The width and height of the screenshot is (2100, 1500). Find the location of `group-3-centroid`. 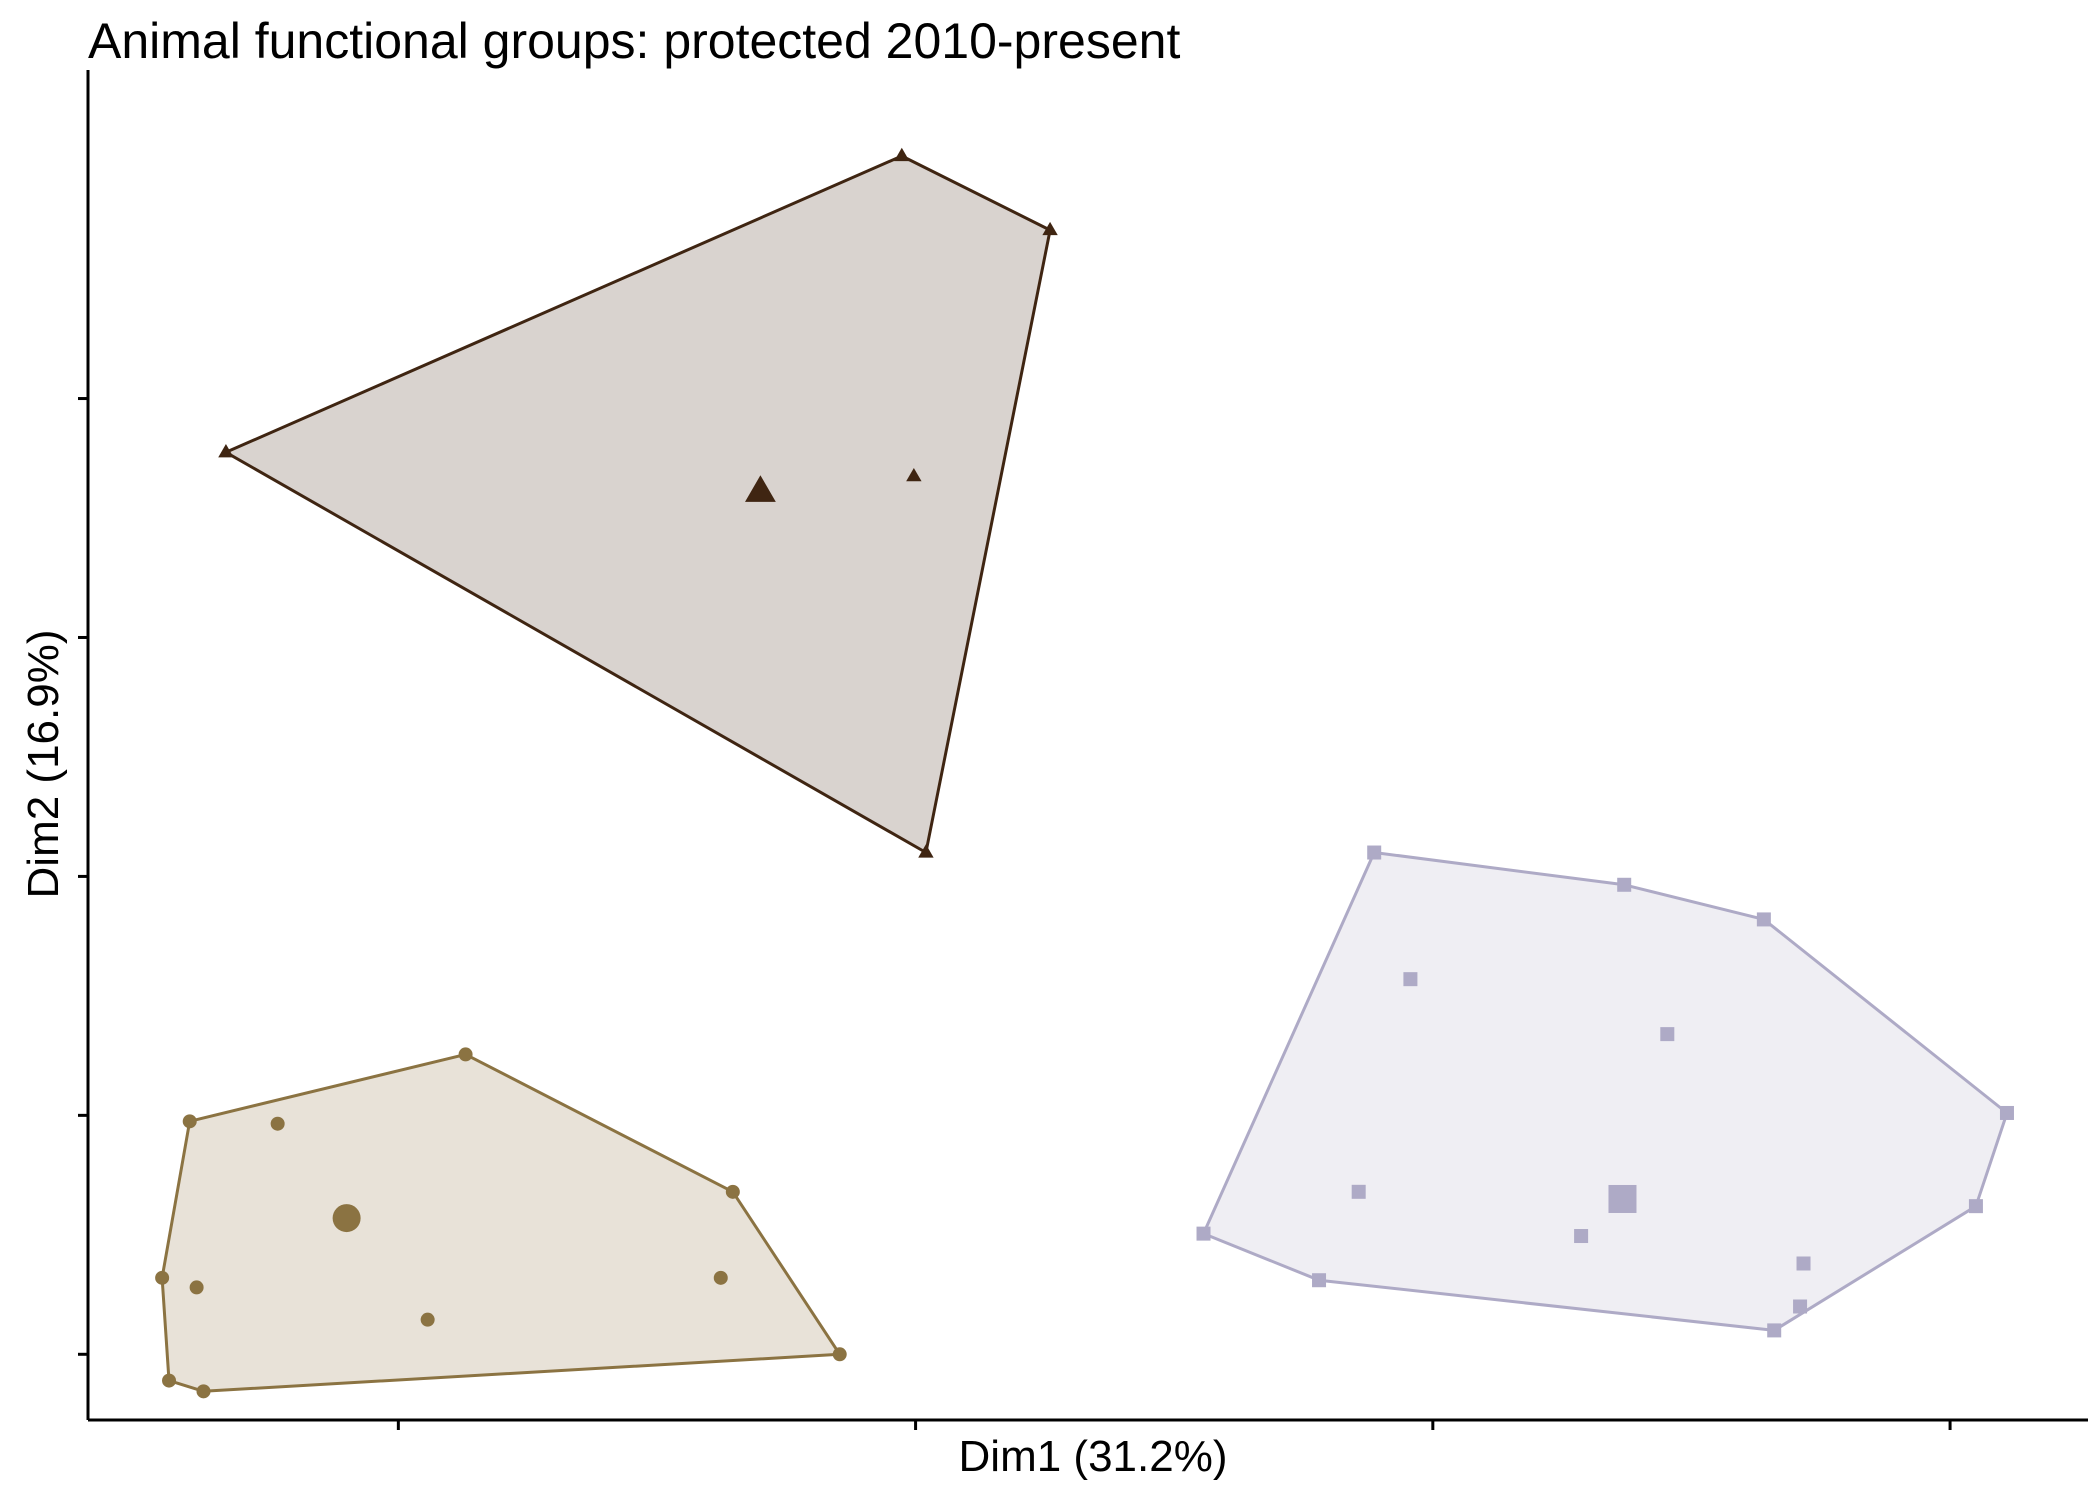

group-3-centroid is located at coordinates (1622, 1198).